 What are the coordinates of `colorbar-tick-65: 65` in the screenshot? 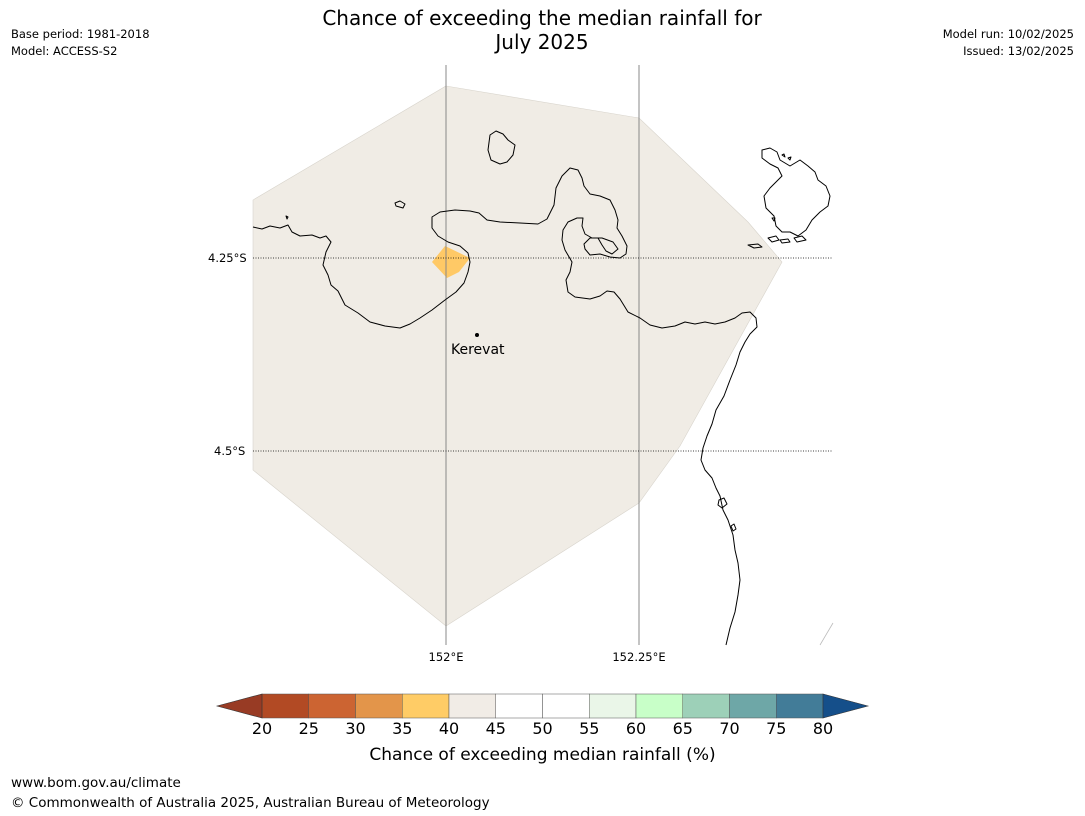 It's located at (682, 728).